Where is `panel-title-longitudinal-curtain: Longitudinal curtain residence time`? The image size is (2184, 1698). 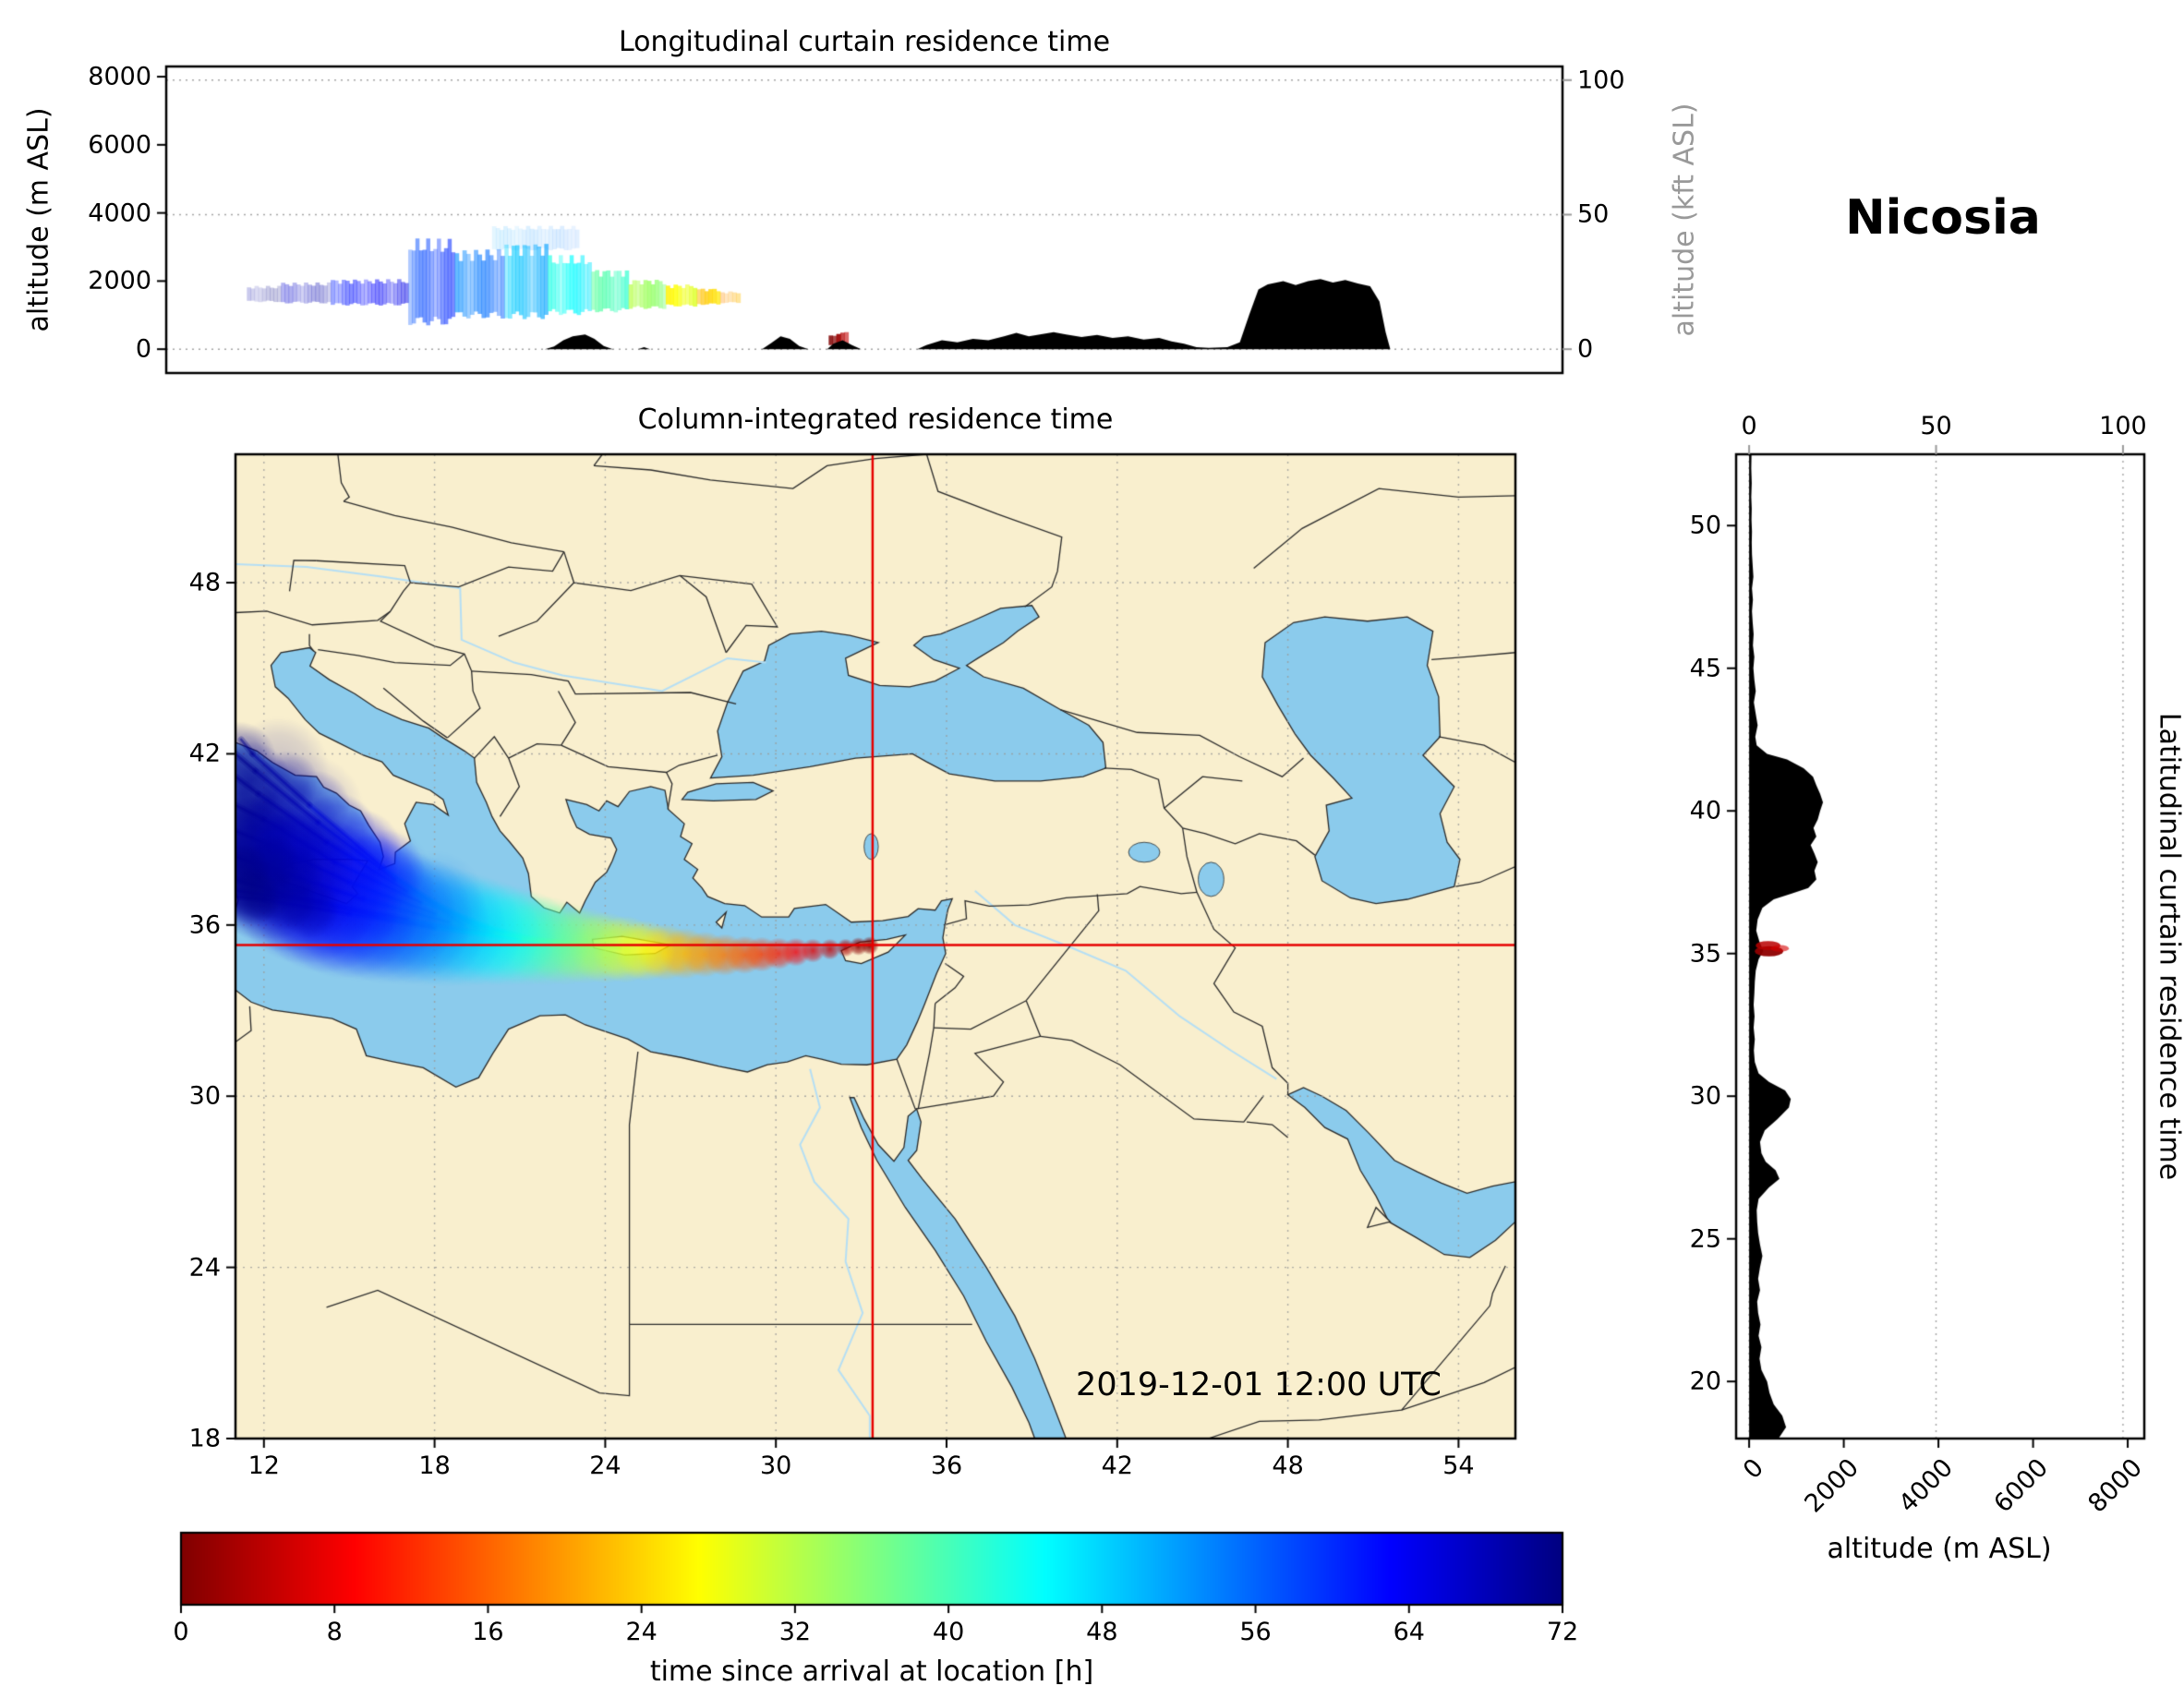
panel-title-longitudinal-curtain: Longitudinal curtain residence time is located at coordinates (864, 42).